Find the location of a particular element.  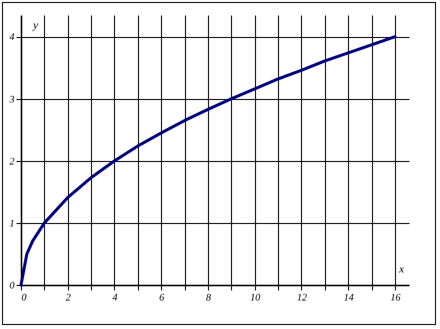

y-tick-label: 1 is located at coordinates (12, 224).